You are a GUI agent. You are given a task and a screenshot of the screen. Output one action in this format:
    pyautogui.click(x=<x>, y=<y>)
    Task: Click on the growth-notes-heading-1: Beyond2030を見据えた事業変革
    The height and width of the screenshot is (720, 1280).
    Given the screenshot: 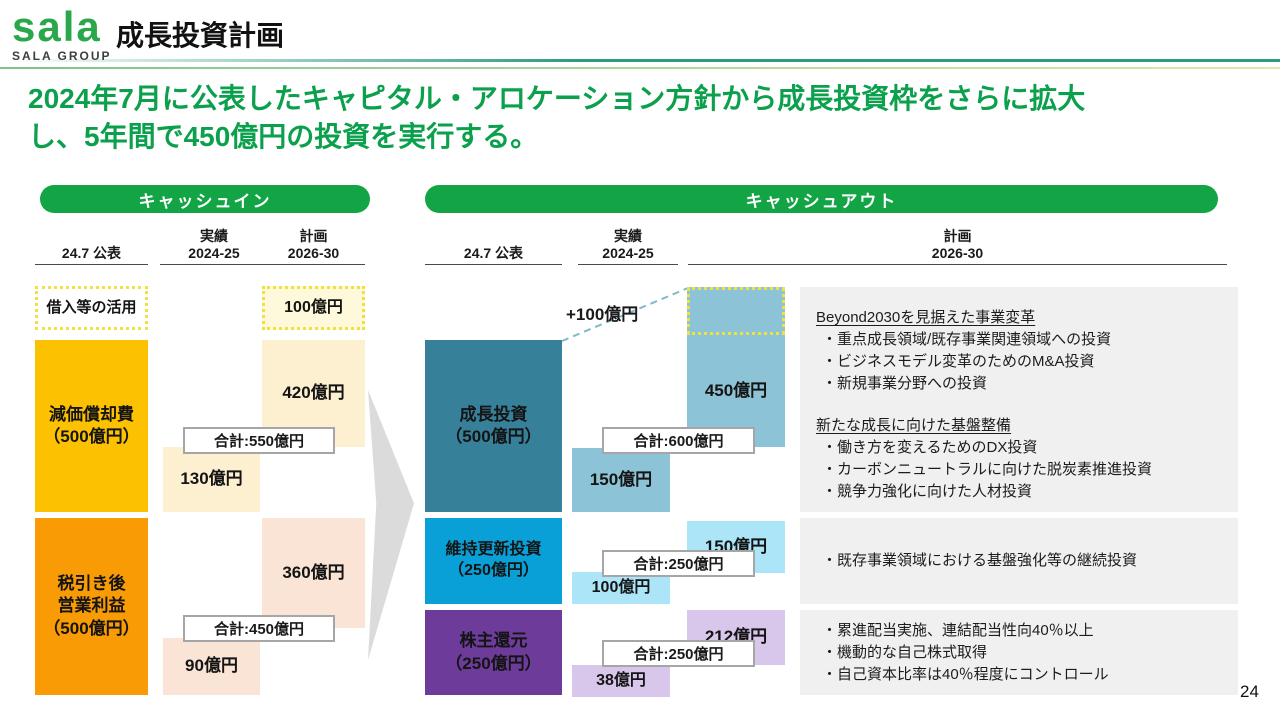 What is the action you would take?
    pyautogui.click(x=926, y=317)
    